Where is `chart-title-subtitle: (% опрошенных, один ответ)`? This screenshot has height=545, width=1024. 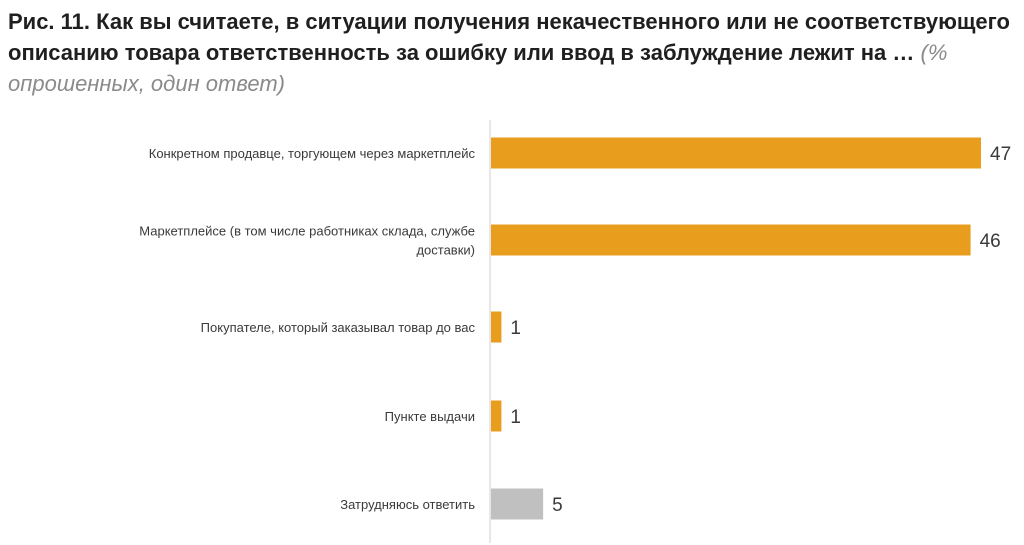
chart-title-subtitle: (% опрошенных, один ответ) is located at coordinates (478, 68).